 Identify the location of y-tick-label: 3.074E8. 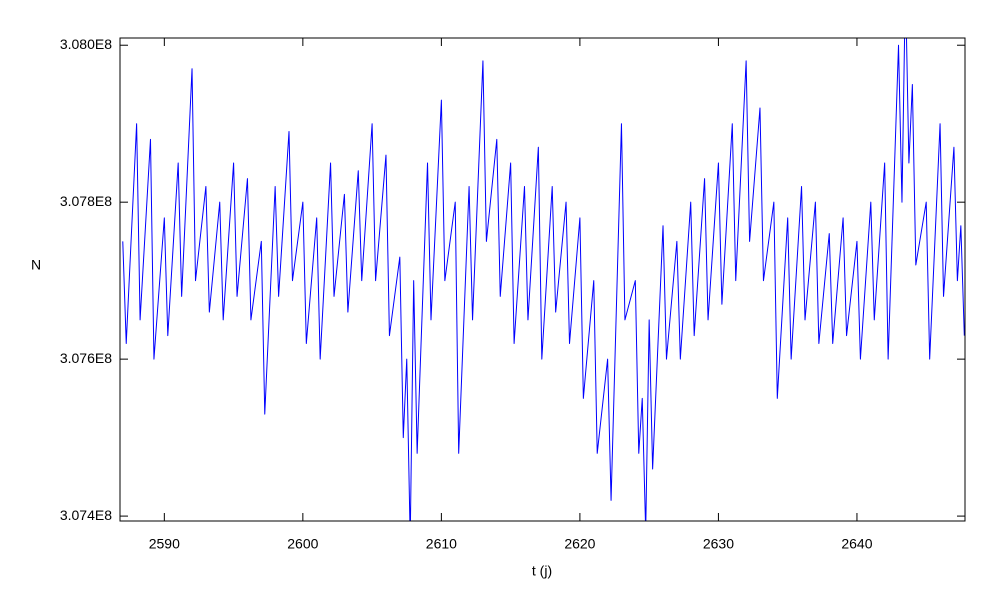
(86, 515).